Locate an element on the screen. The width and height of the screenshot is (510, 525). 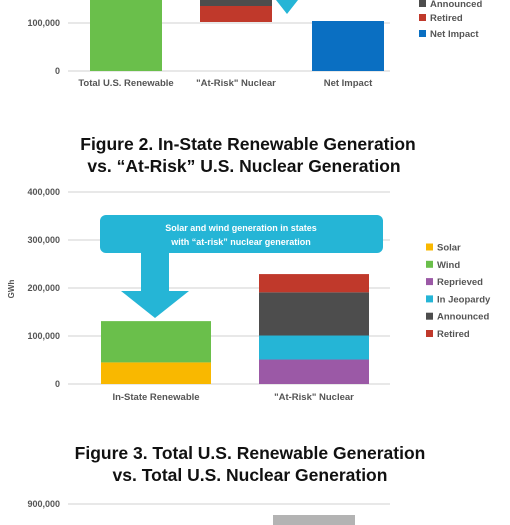
fig3-bar-nuclear is located at coordinates (314, 520).